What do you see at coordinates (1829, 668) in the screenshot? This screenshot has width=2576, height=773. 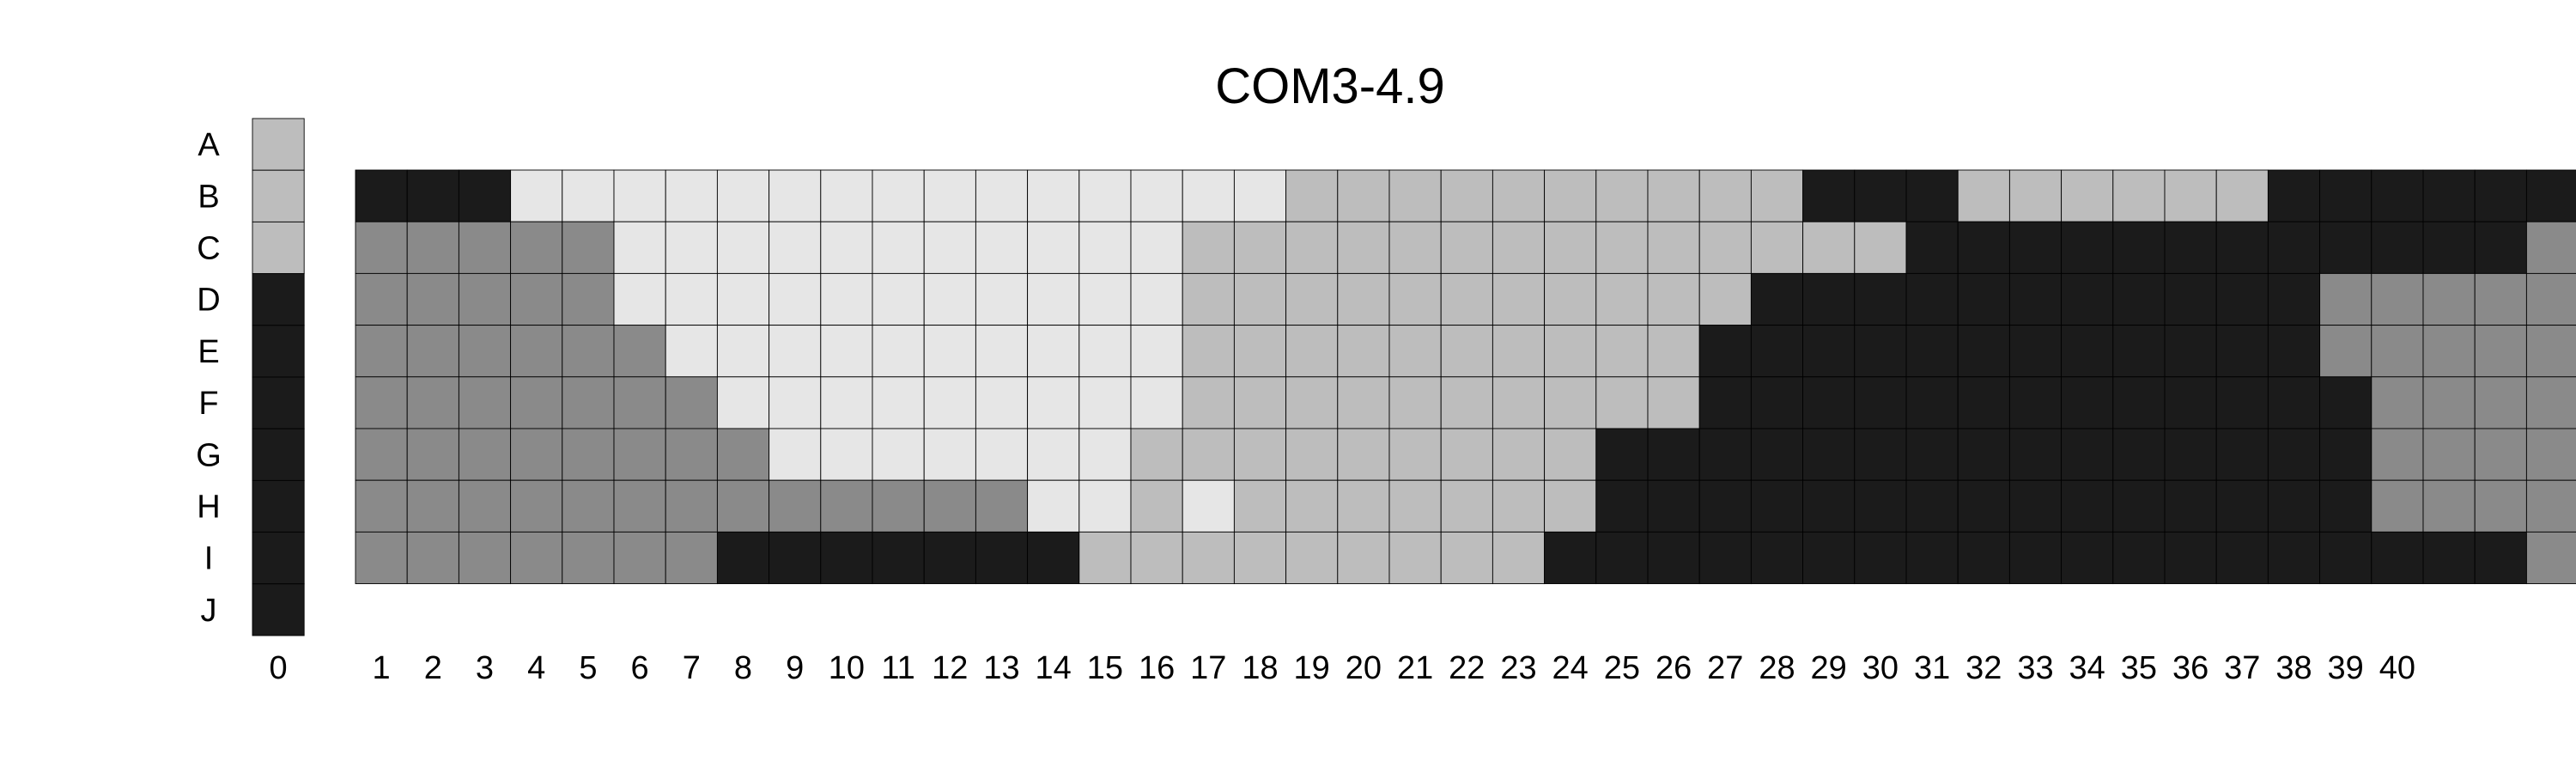 I see `column-label: 29` at bounding box center [1829, 668].